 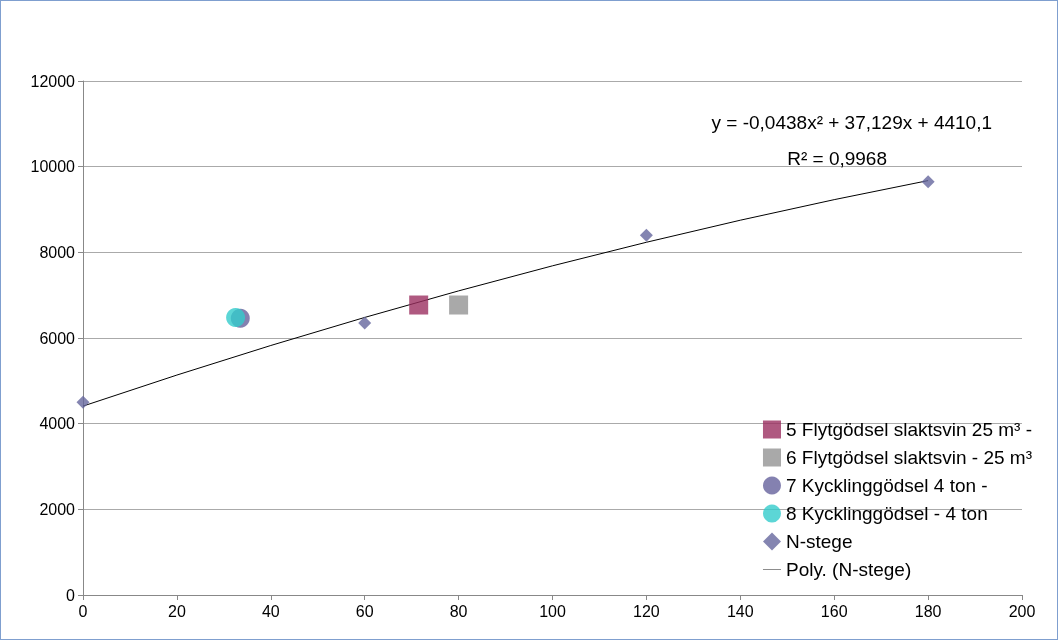 What do you see at coordinates (53, 81) in the screenshot?
I see `y-tick-label: 12000` at bounding box center [53, 81].